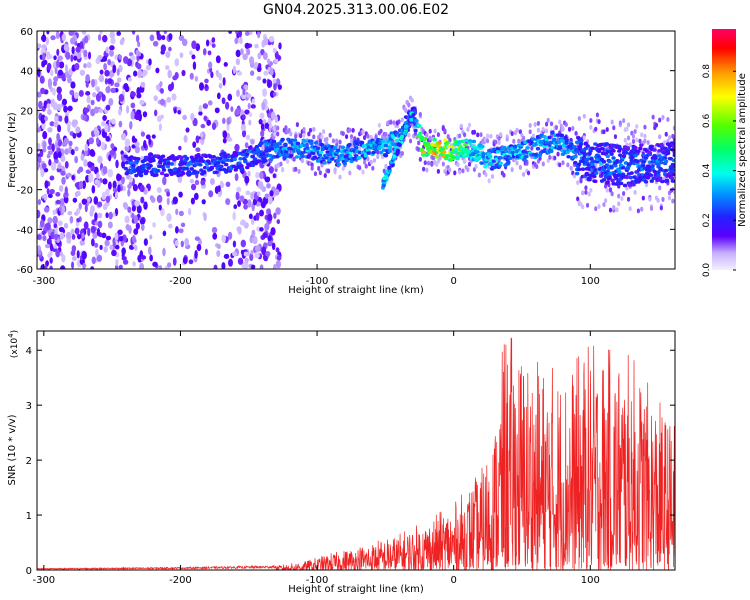  Describe the element at coordinates (180, 281) in the screenshot. I see `spectrogram-x-tick-label: -200` at that location.